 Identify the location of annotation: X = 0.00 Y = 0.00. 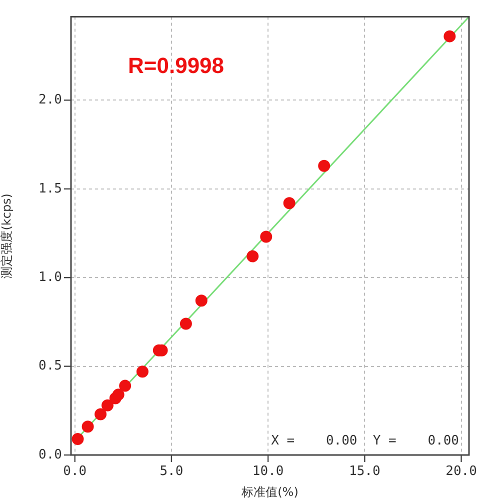
(365, 440).